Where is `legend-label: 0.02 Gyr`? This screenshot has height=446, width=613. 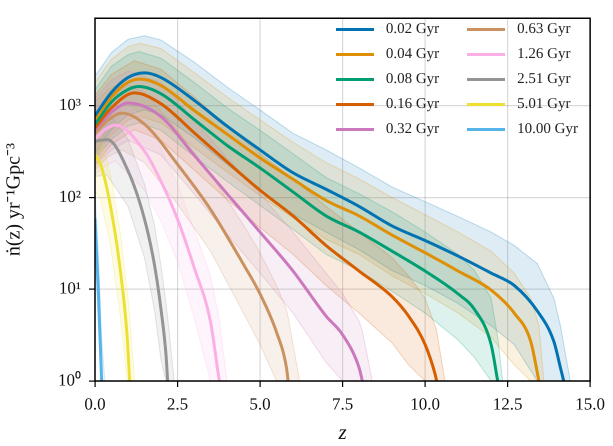 legend-label: 0.02 Gyr is located at coordinates (413, 29).